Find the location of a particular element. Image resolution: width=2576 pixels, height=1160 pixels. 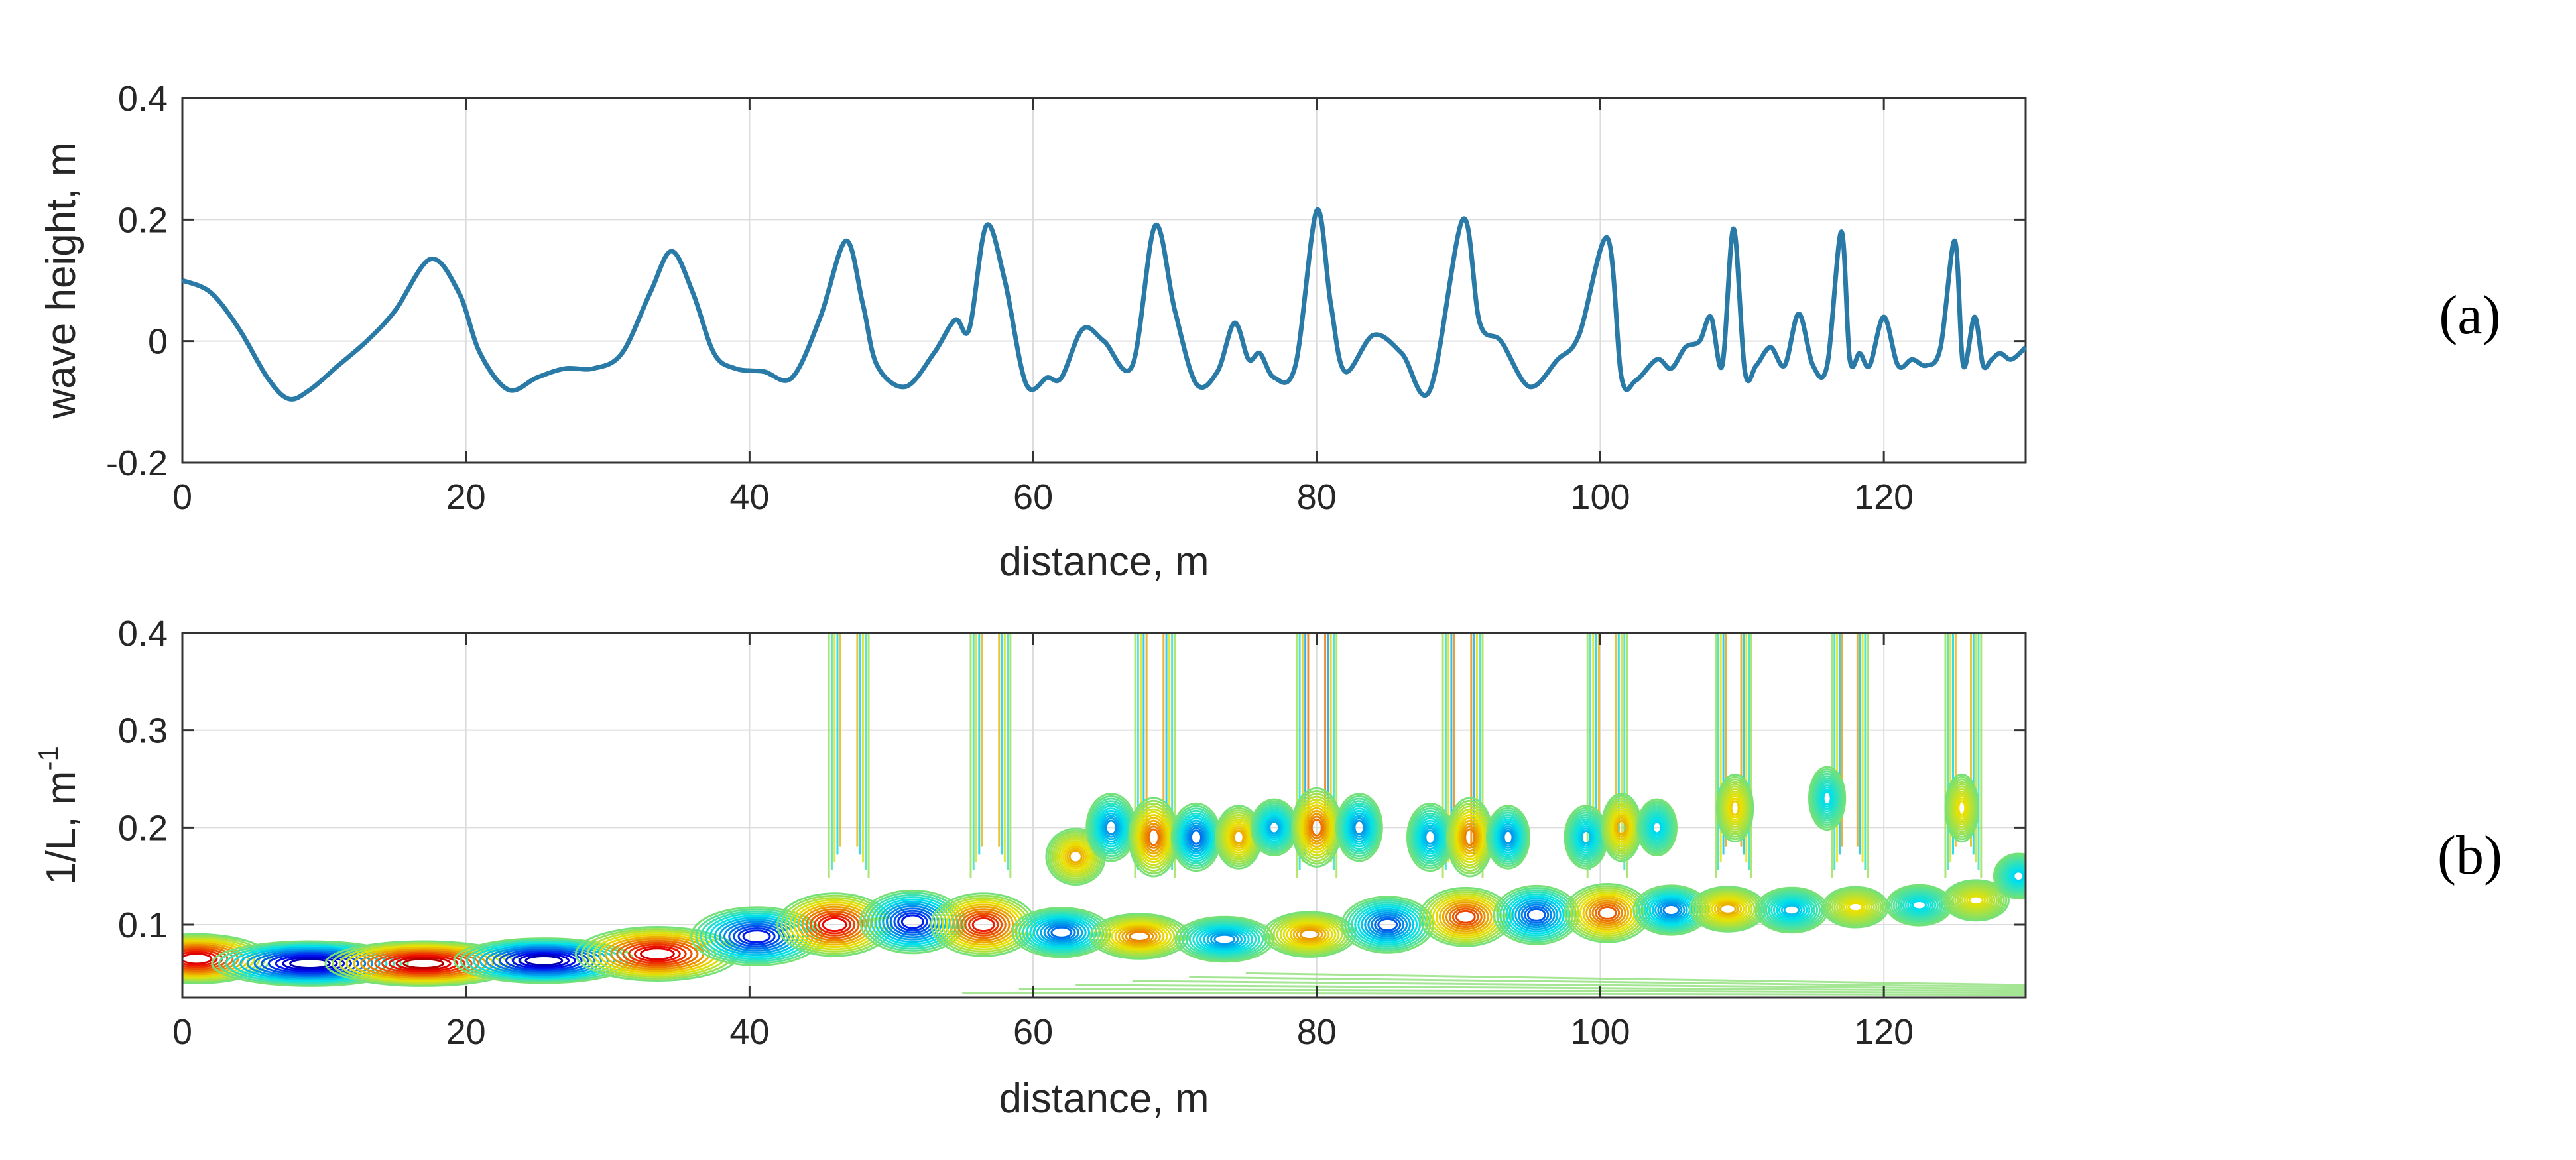

wave-height-series-line is located at coordinates (1104, 304).